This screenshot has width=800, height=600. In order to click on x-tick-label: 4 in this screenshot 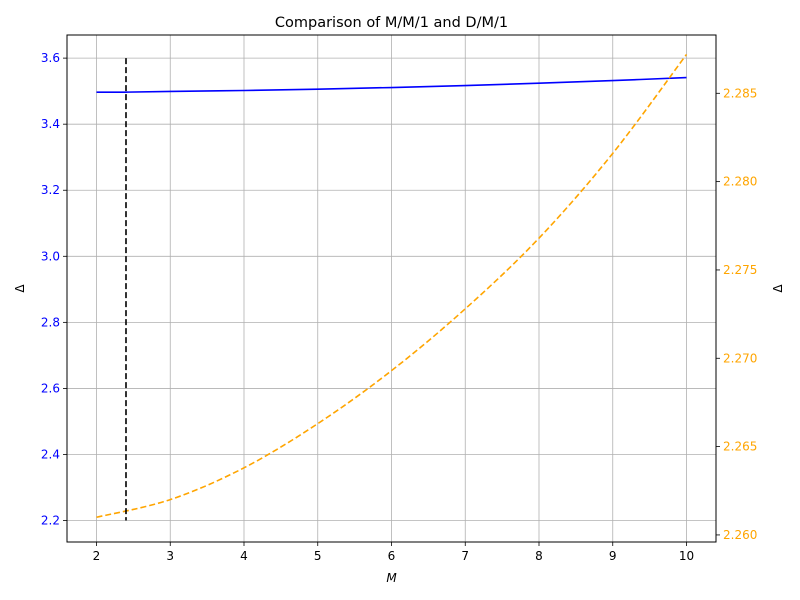, I will do `click(244, 556)`.